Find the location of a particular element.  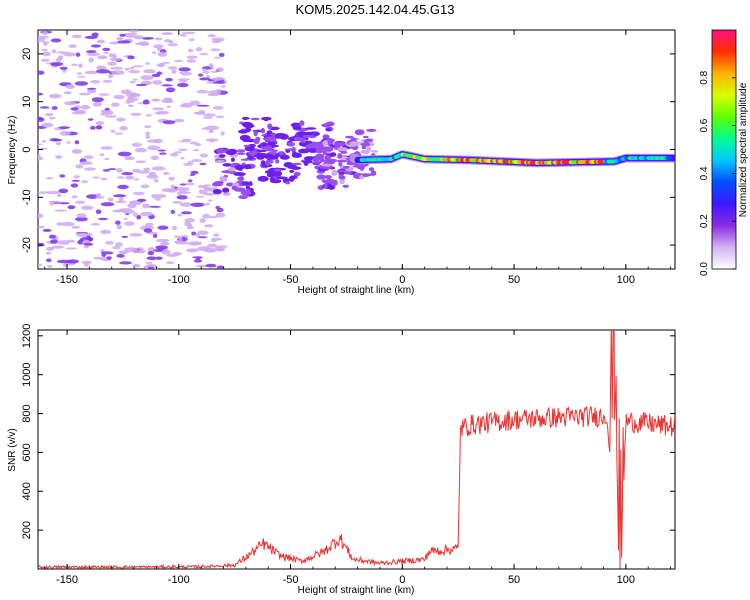

x-tick-label: -50 is located at coordinates (291, 280).